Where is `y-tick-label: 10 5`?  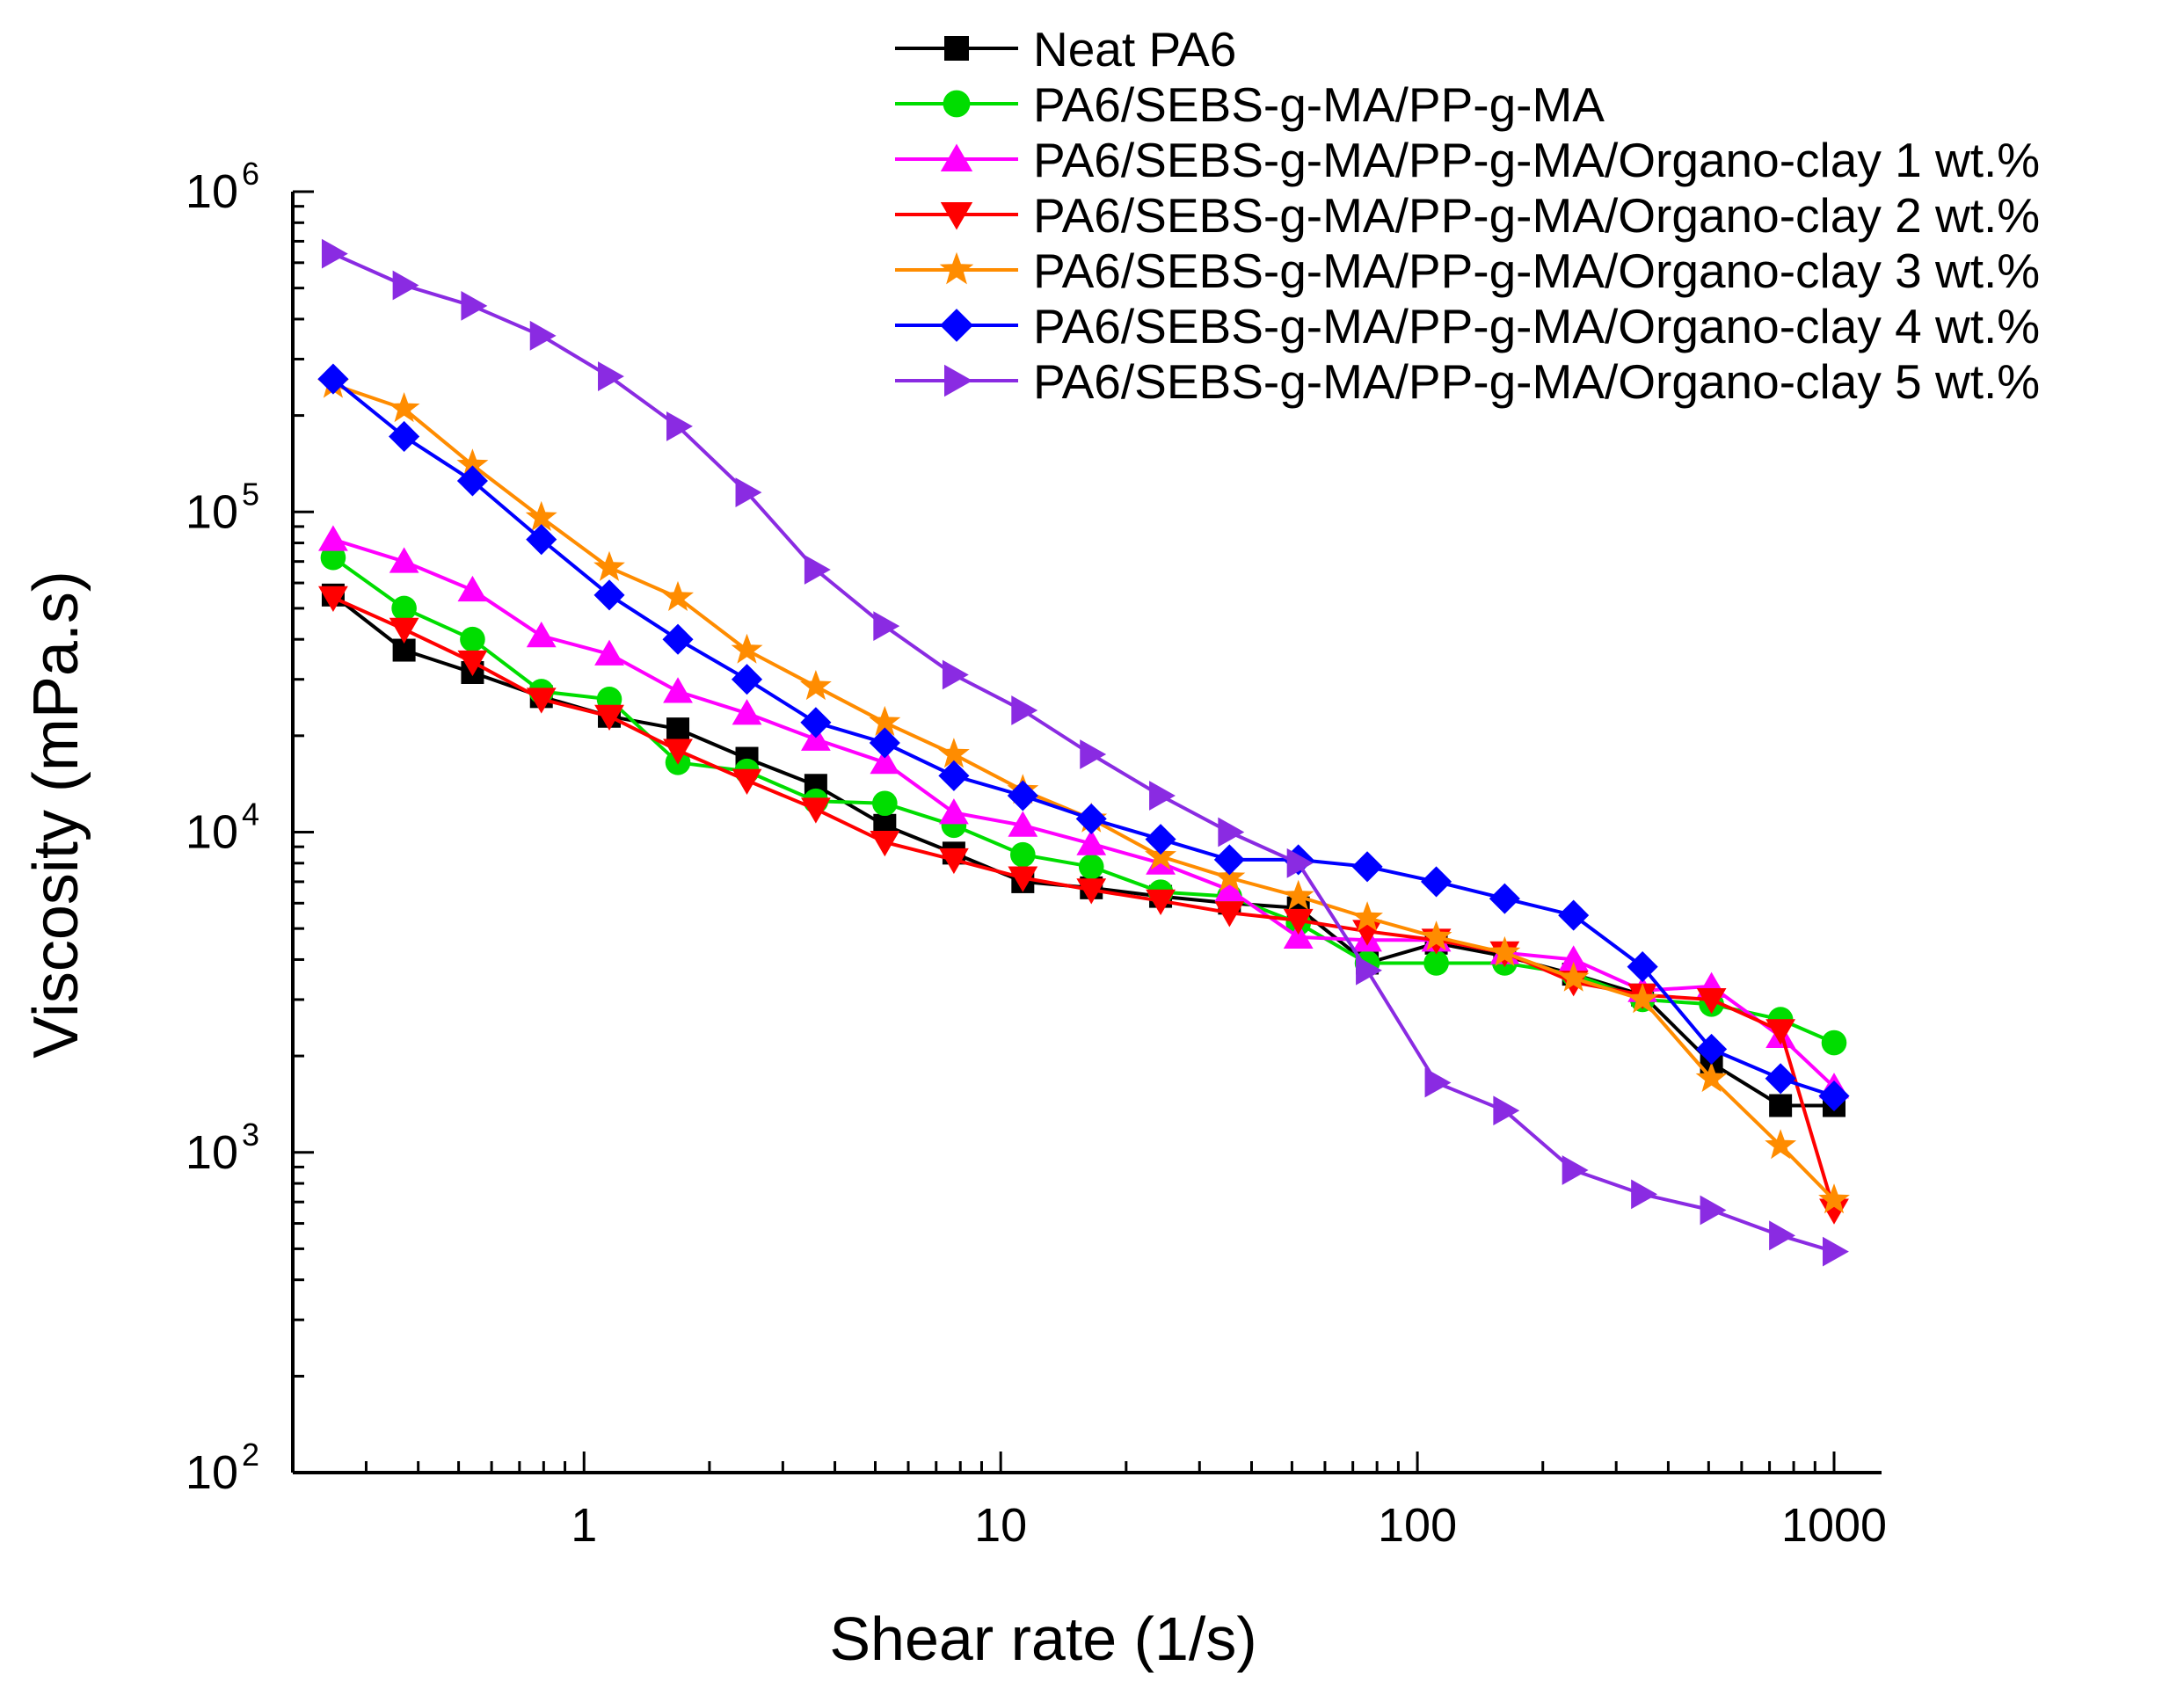
y-tick-label: 10 5 is located at coordinates (222, 507).